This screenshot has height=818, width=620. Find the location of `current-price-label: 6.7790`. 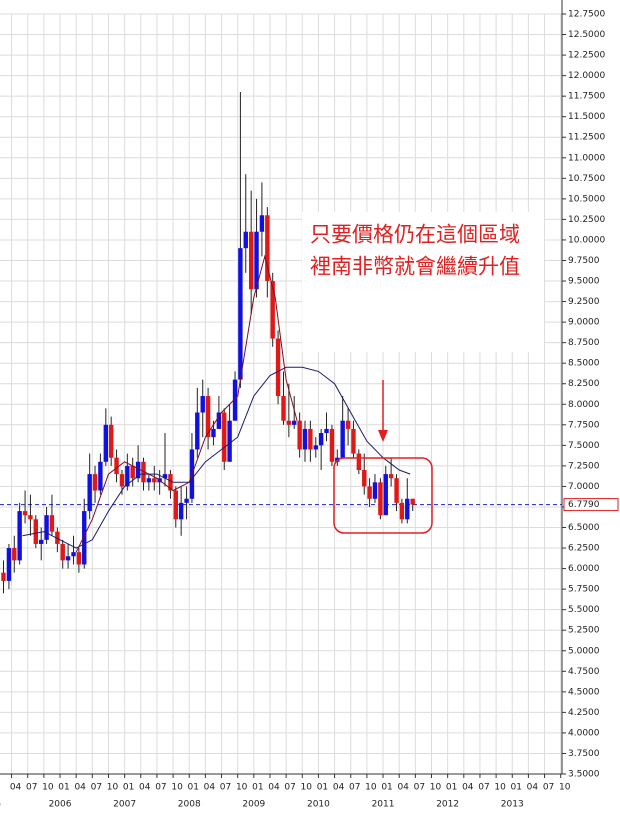

current-price-label: 6.7790 is located at coordinates (584, 505).